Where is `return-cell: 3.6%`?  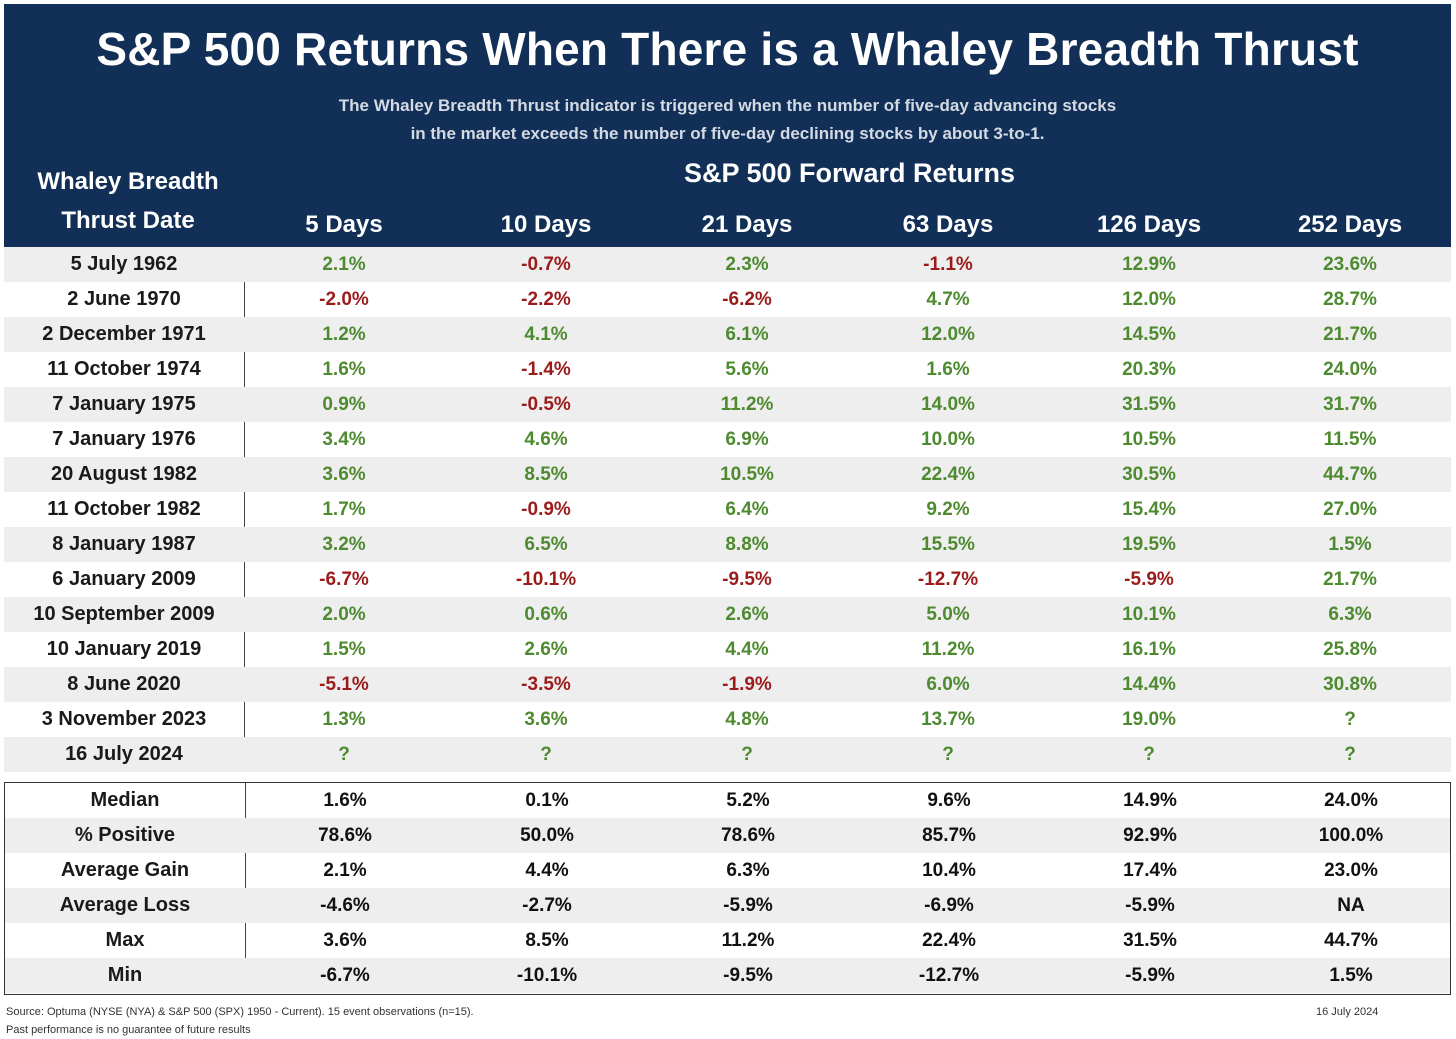
return-cell: 3.6% is located at coordinates (344, 474).